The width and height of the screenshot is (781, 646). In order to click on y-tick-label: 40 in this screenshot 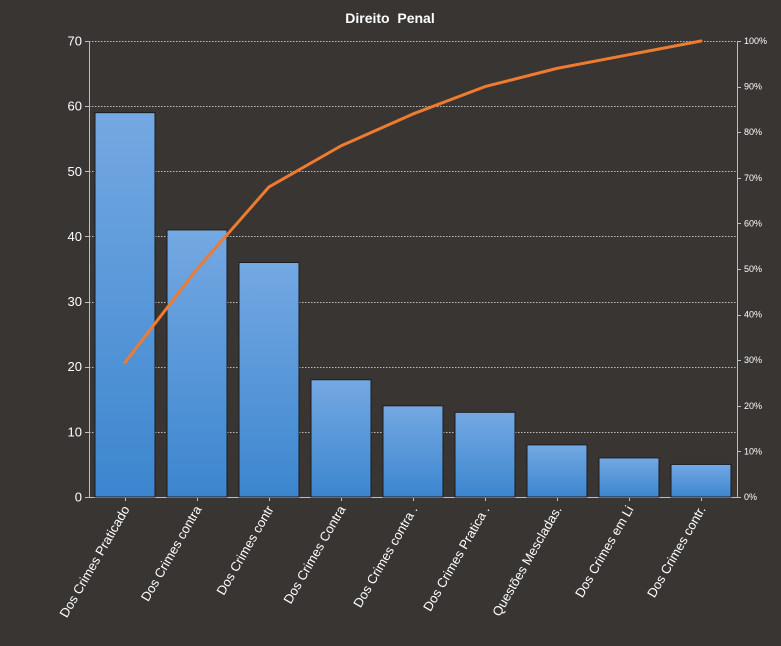, I will do `click(75, 236)`.